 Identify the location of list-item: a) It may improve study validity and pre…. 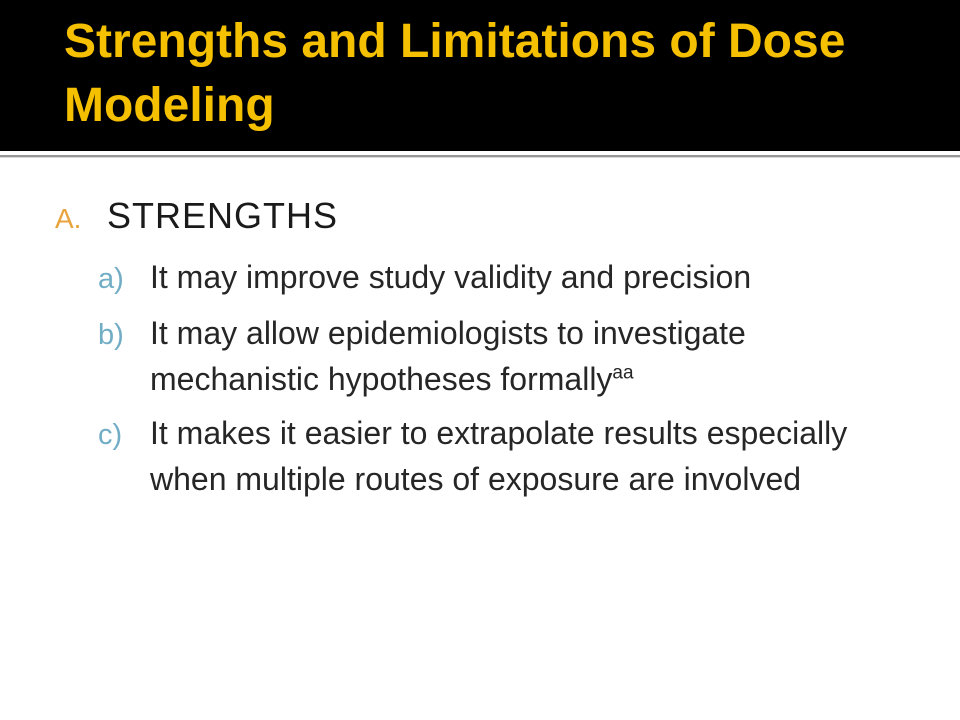
(480, 278).